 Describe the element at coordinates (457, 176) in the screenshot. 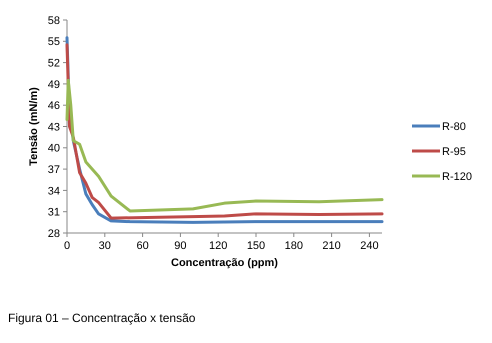

I see `legend-label: R-120` at that location.